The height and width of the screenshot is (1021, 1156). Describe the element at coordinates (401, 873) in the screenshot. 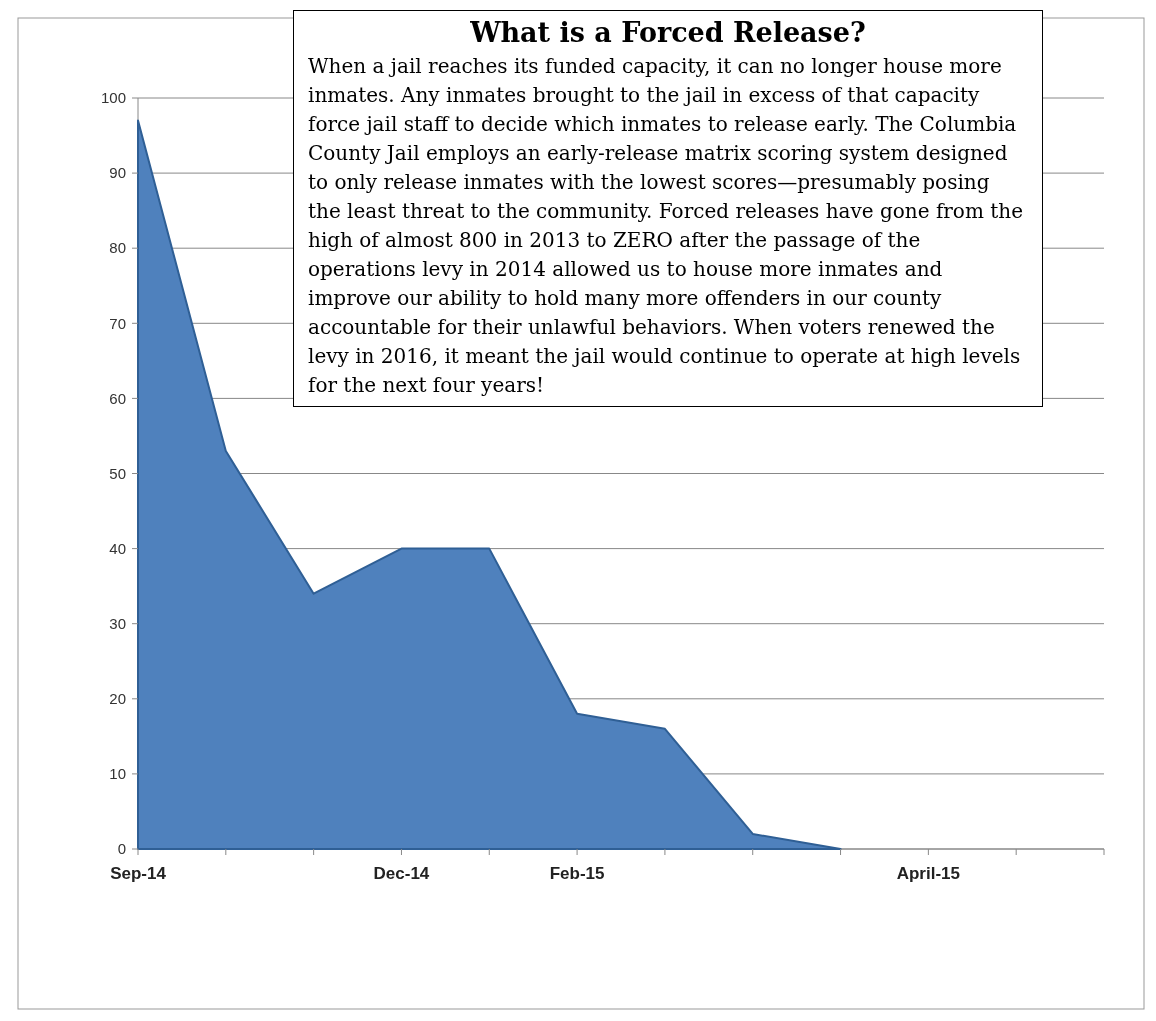

I see `x-tick-label: Dec-14` at that location.